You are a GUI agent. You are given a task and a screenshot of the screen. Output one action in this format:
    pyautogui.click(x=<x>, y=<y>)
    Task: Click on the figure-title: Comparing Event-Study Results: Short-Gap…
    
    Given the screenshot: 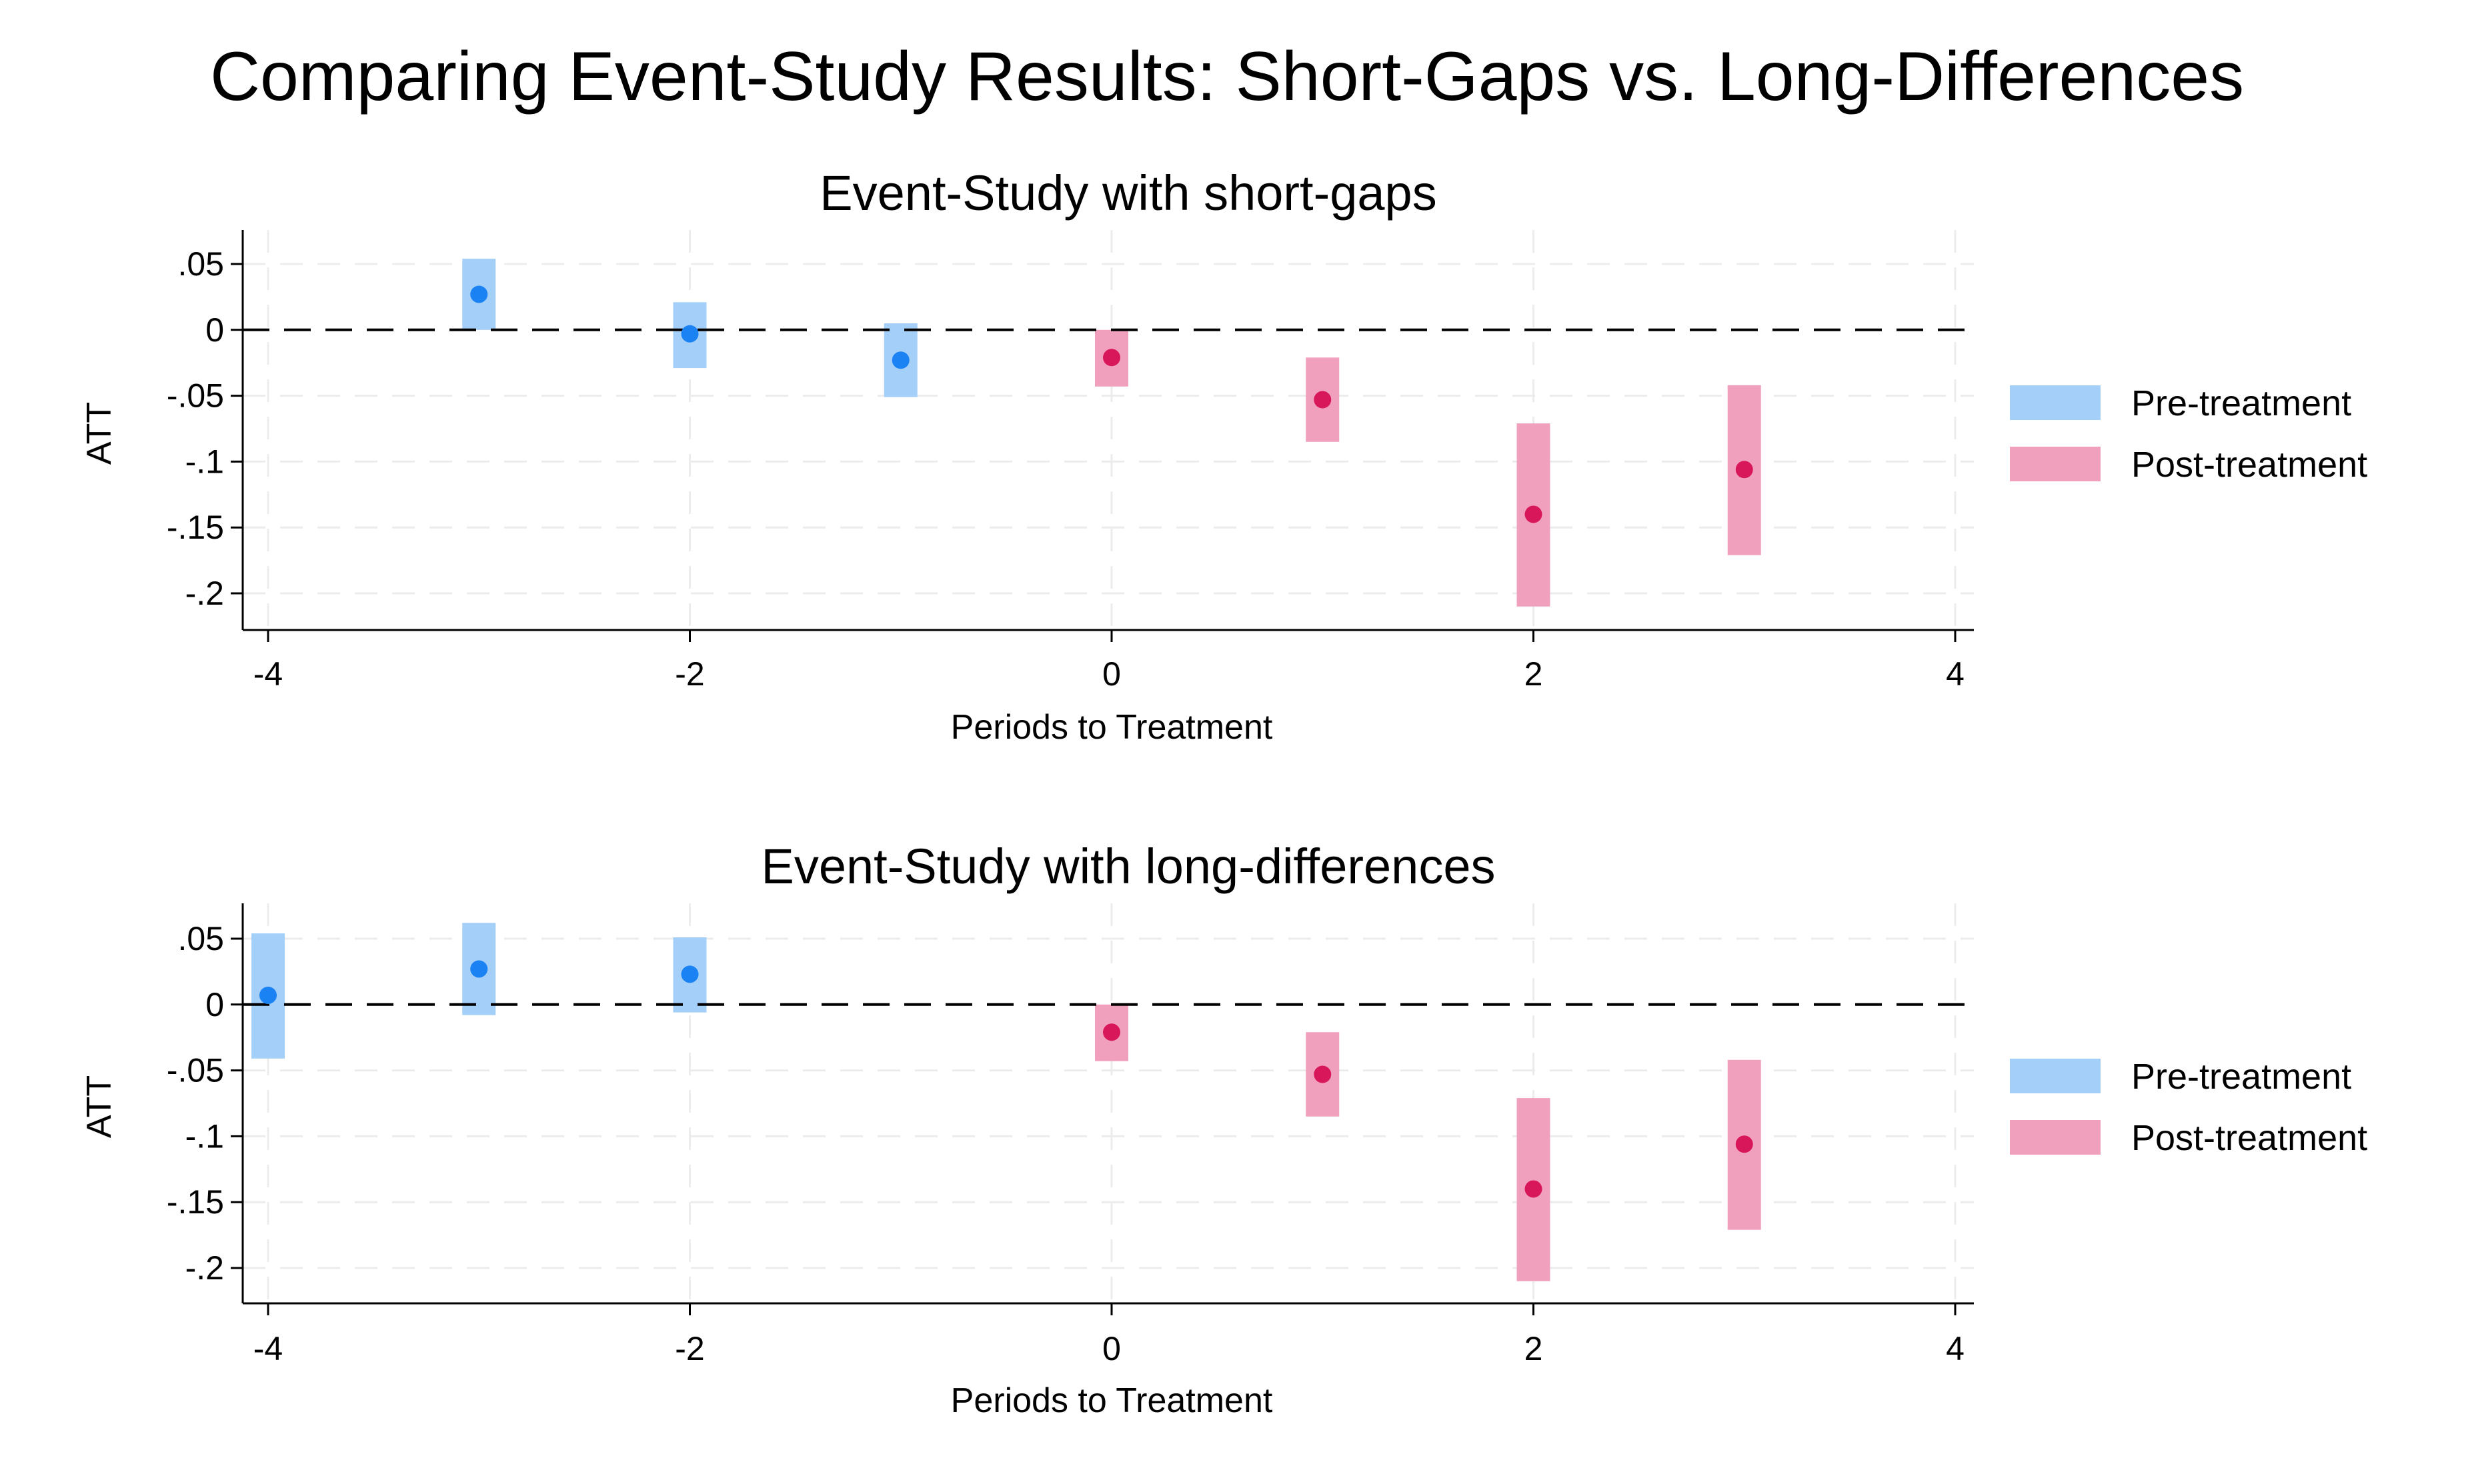 What is the action you would take?
    pyautogui.click(x=1227, y=76)
    